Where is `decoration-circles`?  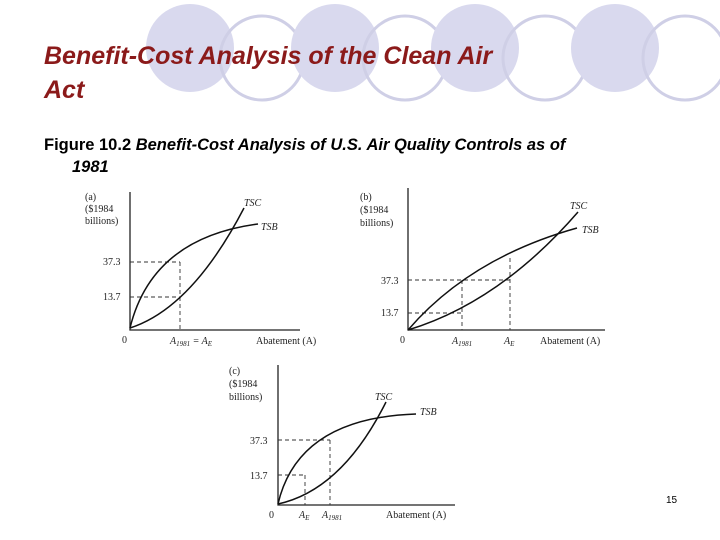 decoration-circles is located at coordinates (433, 53).